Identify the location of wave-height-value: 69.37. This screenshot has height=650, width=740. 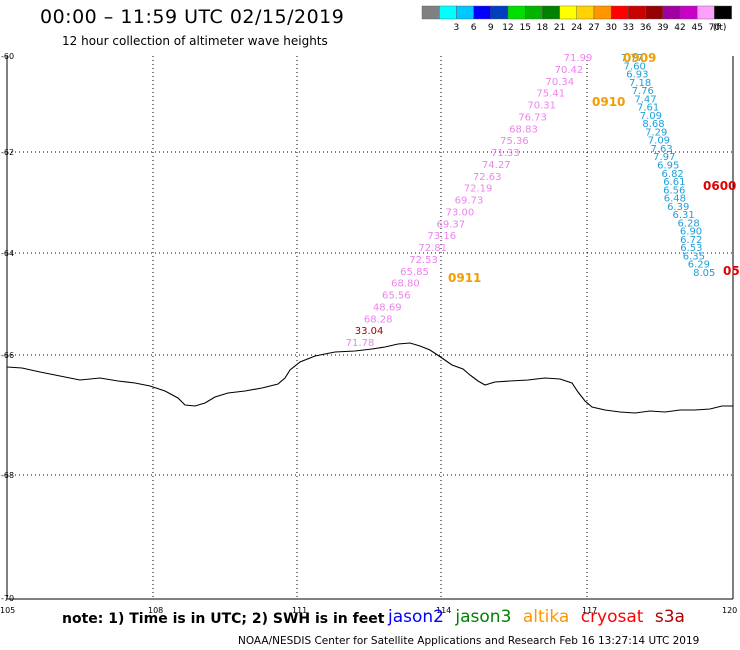
(451, 224).